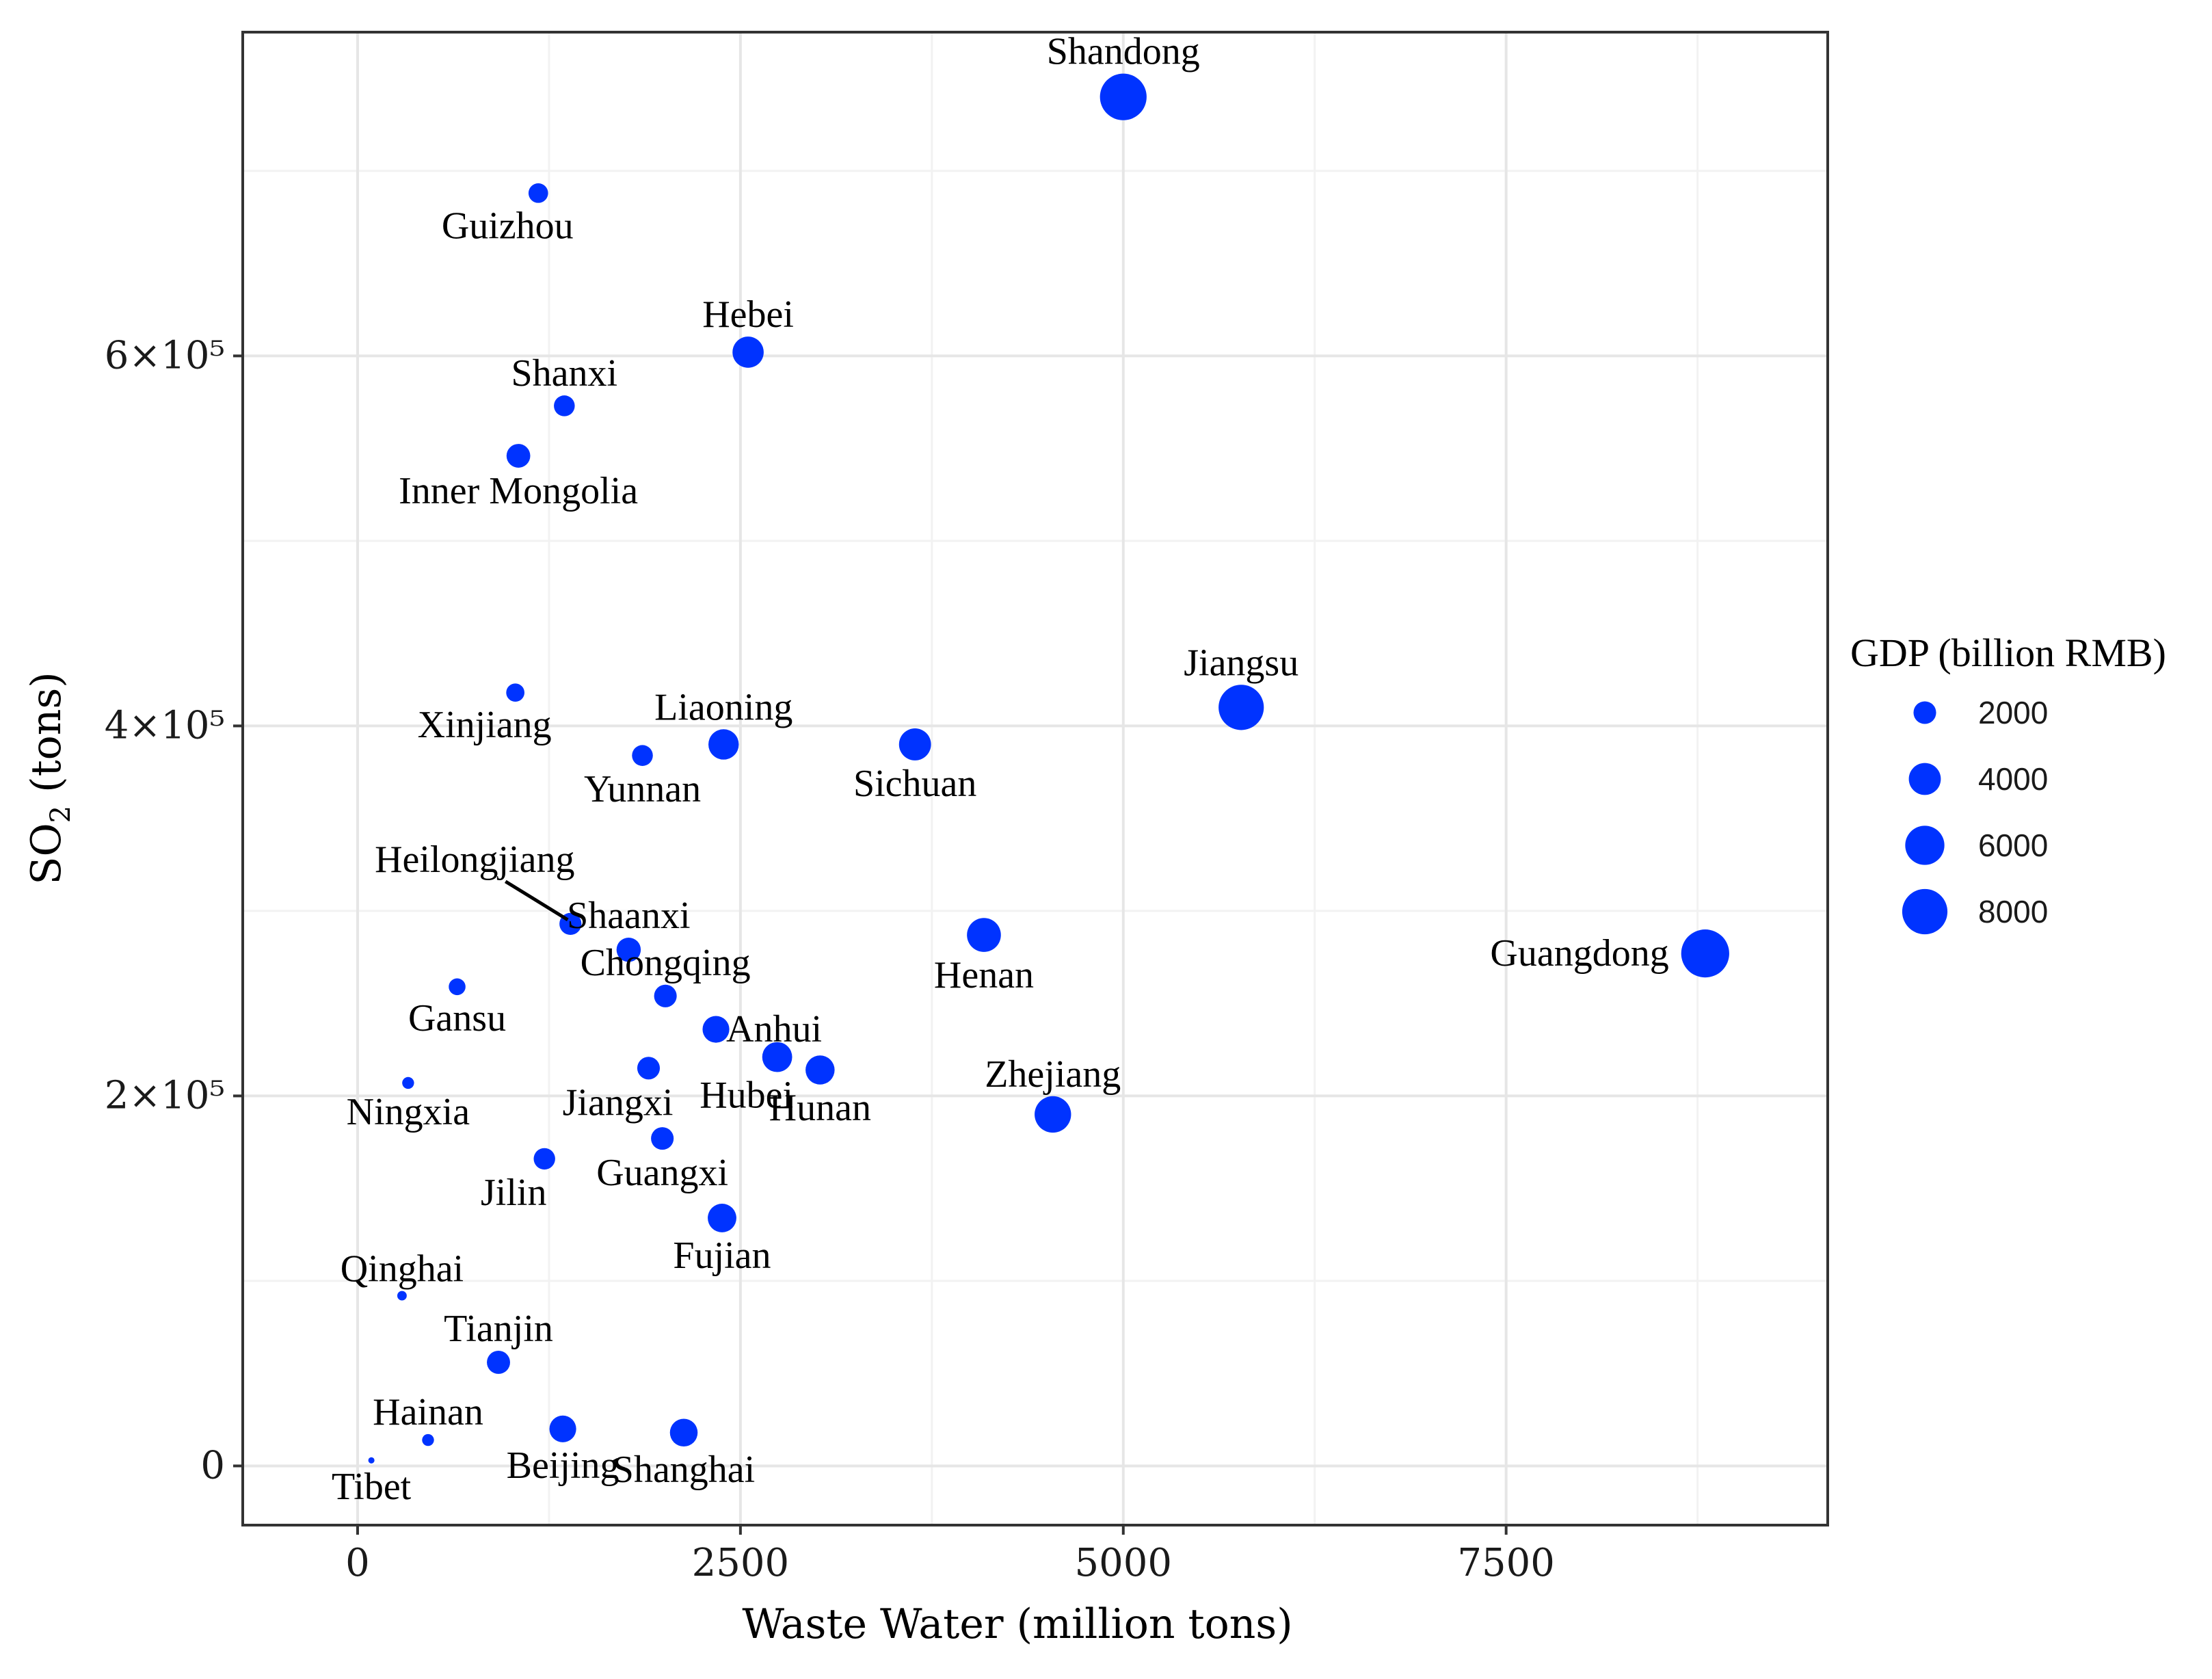 The width and height of the screenshot is (2212, 1679). Describe the element at coordinates (1975, 815) in the screenshot. I see `legend-entries: 2000 4000 6000 8000` at that location.